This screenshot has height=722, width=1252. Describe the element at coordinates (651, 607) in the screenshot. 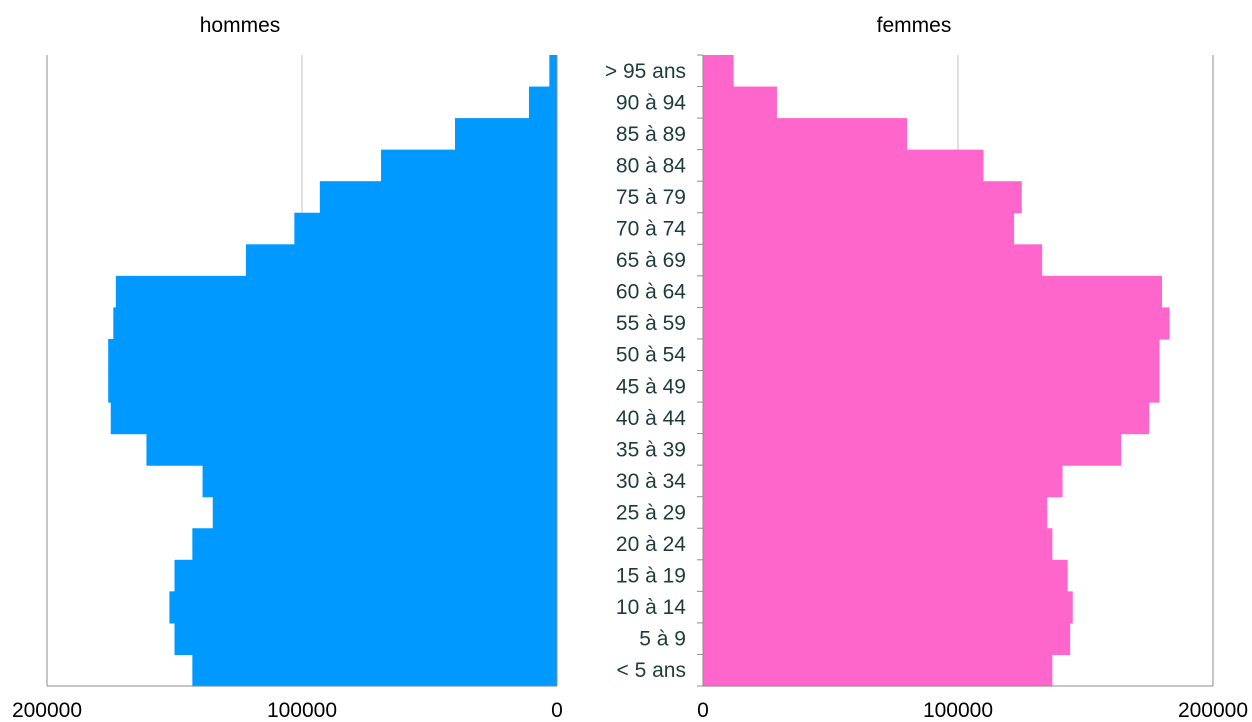

I see `age-group-label: 10 à 14` at that location.